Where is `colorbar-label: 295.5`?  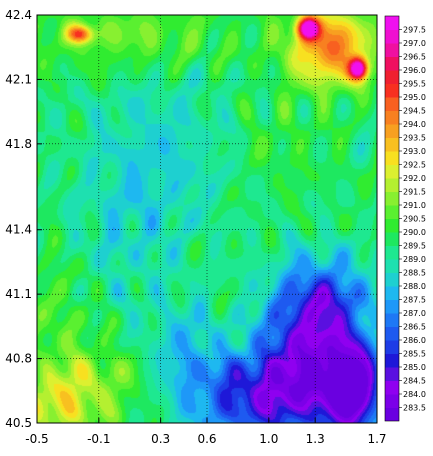 colorbar-label: 295.5 is located at coordinates (414, 84).